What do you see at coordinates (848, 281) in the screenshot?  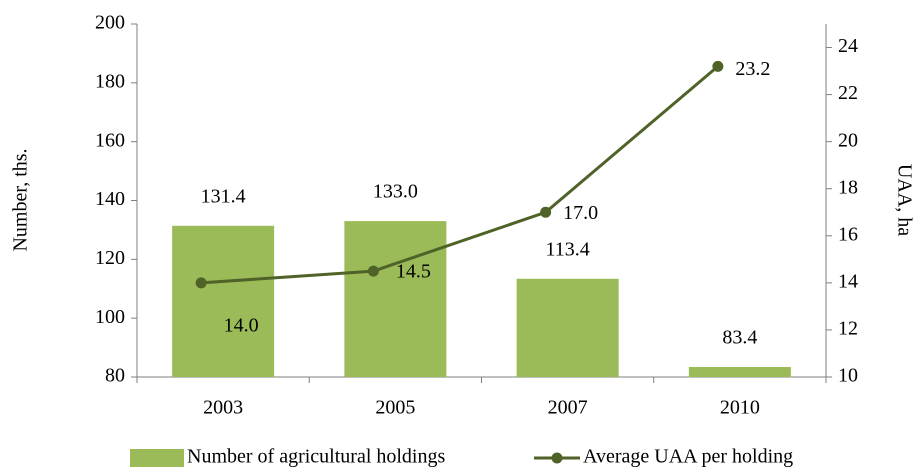 I see `y2-tick-label: 14` at bounding box center [848, 281].